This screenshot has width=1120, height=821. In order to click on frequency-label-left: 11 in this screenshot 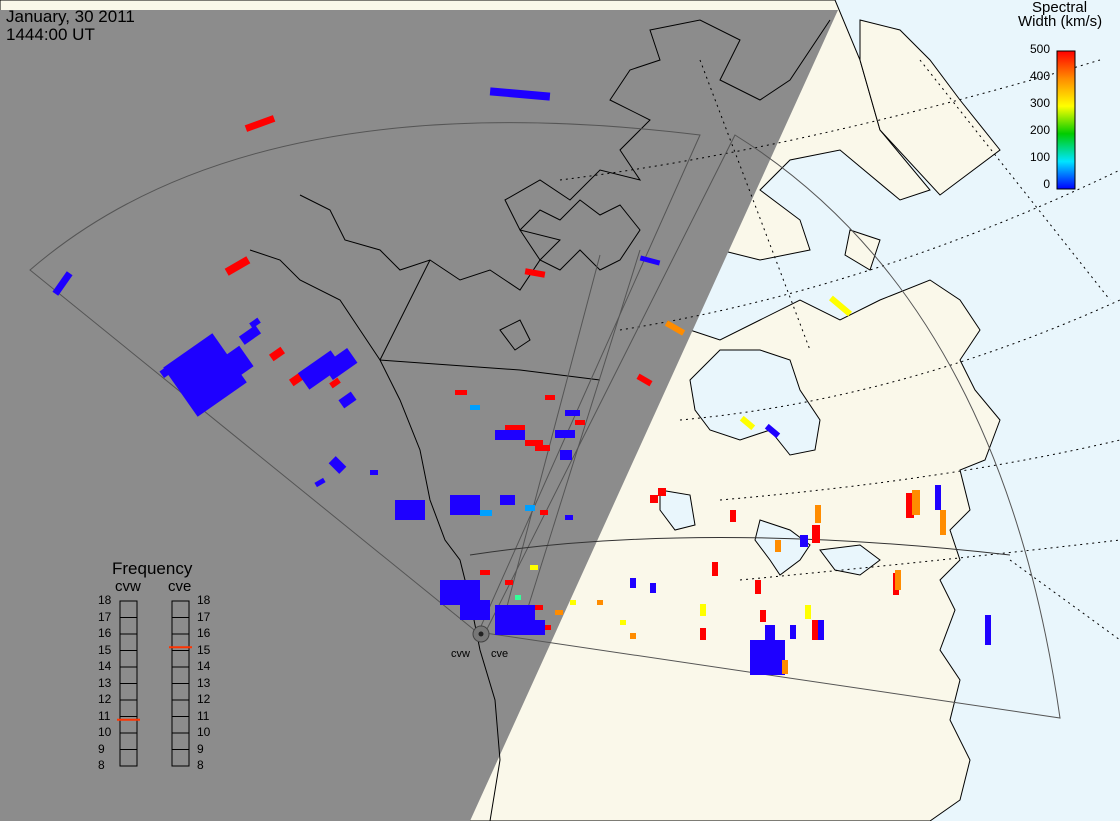, I will do `click(104, 715)`.